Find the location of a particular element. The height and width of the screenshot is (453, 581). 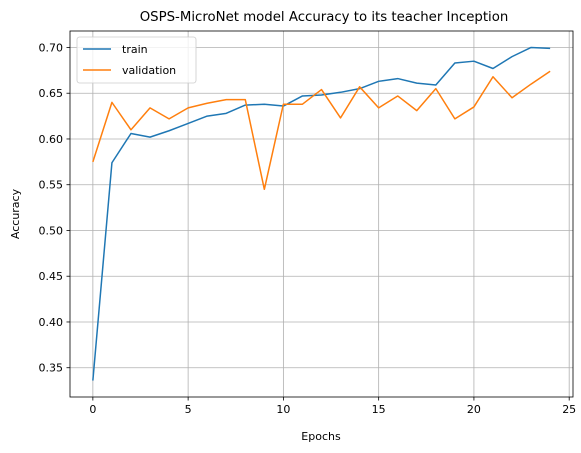

y-tick-label: 0.60 is located at coordinates (51, 139).